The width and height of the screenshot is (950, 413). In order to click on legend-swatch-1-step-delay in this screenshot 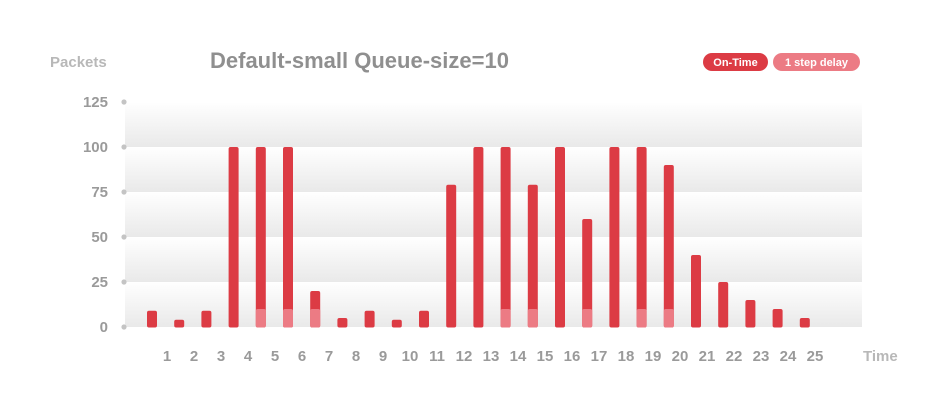, I will do `click(816, 62)`.